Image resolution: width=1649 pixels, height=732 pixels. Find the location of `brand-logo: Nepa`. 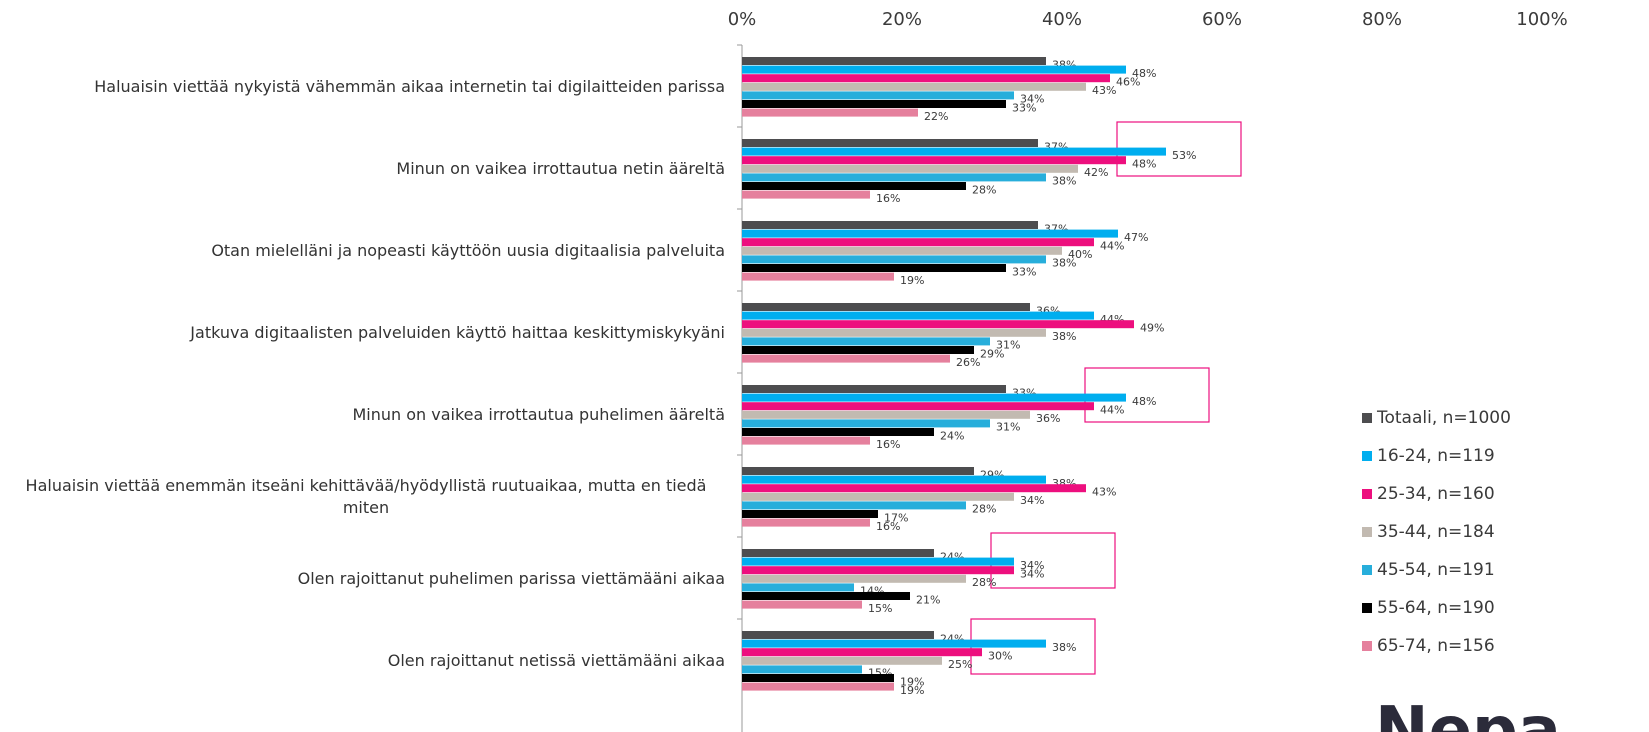

brand-logo: Nepa is located at coordinates (1468, 713).